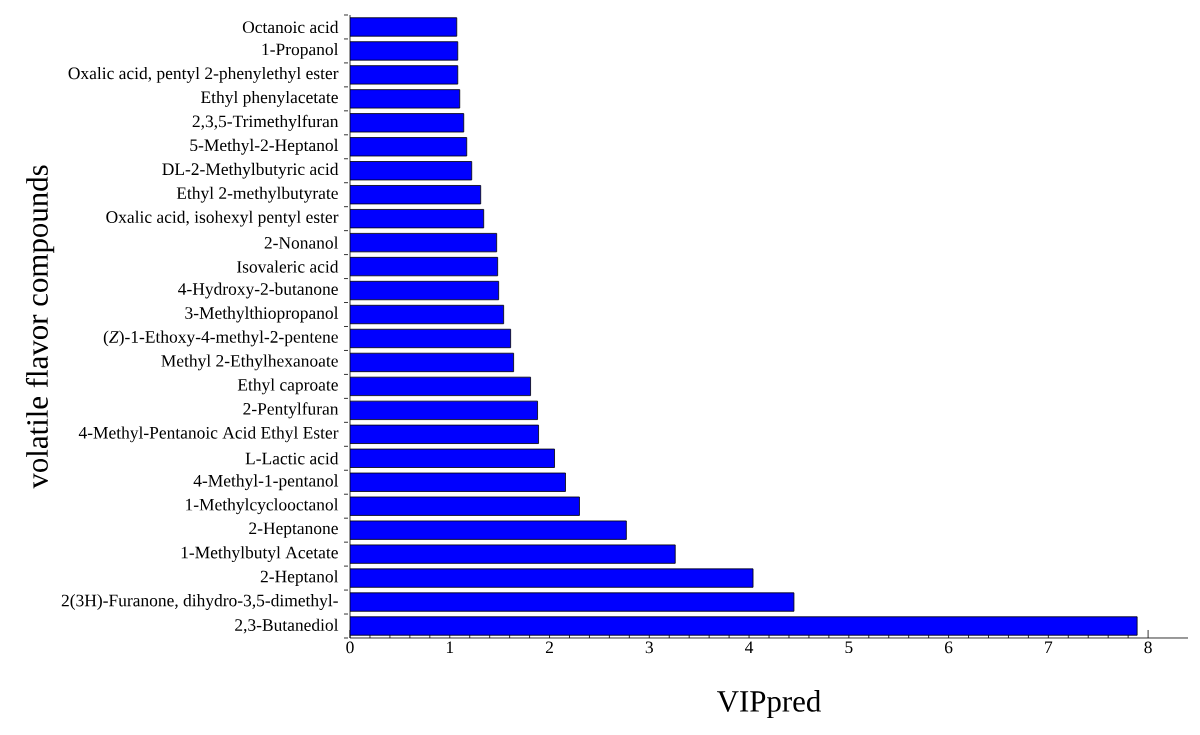 This screenshot has height=735, width=1200. Describe the element at coordinates (262, 314) in the screenshot. I see `y-tick-label: 3-Methylthiopropanol` at that location.